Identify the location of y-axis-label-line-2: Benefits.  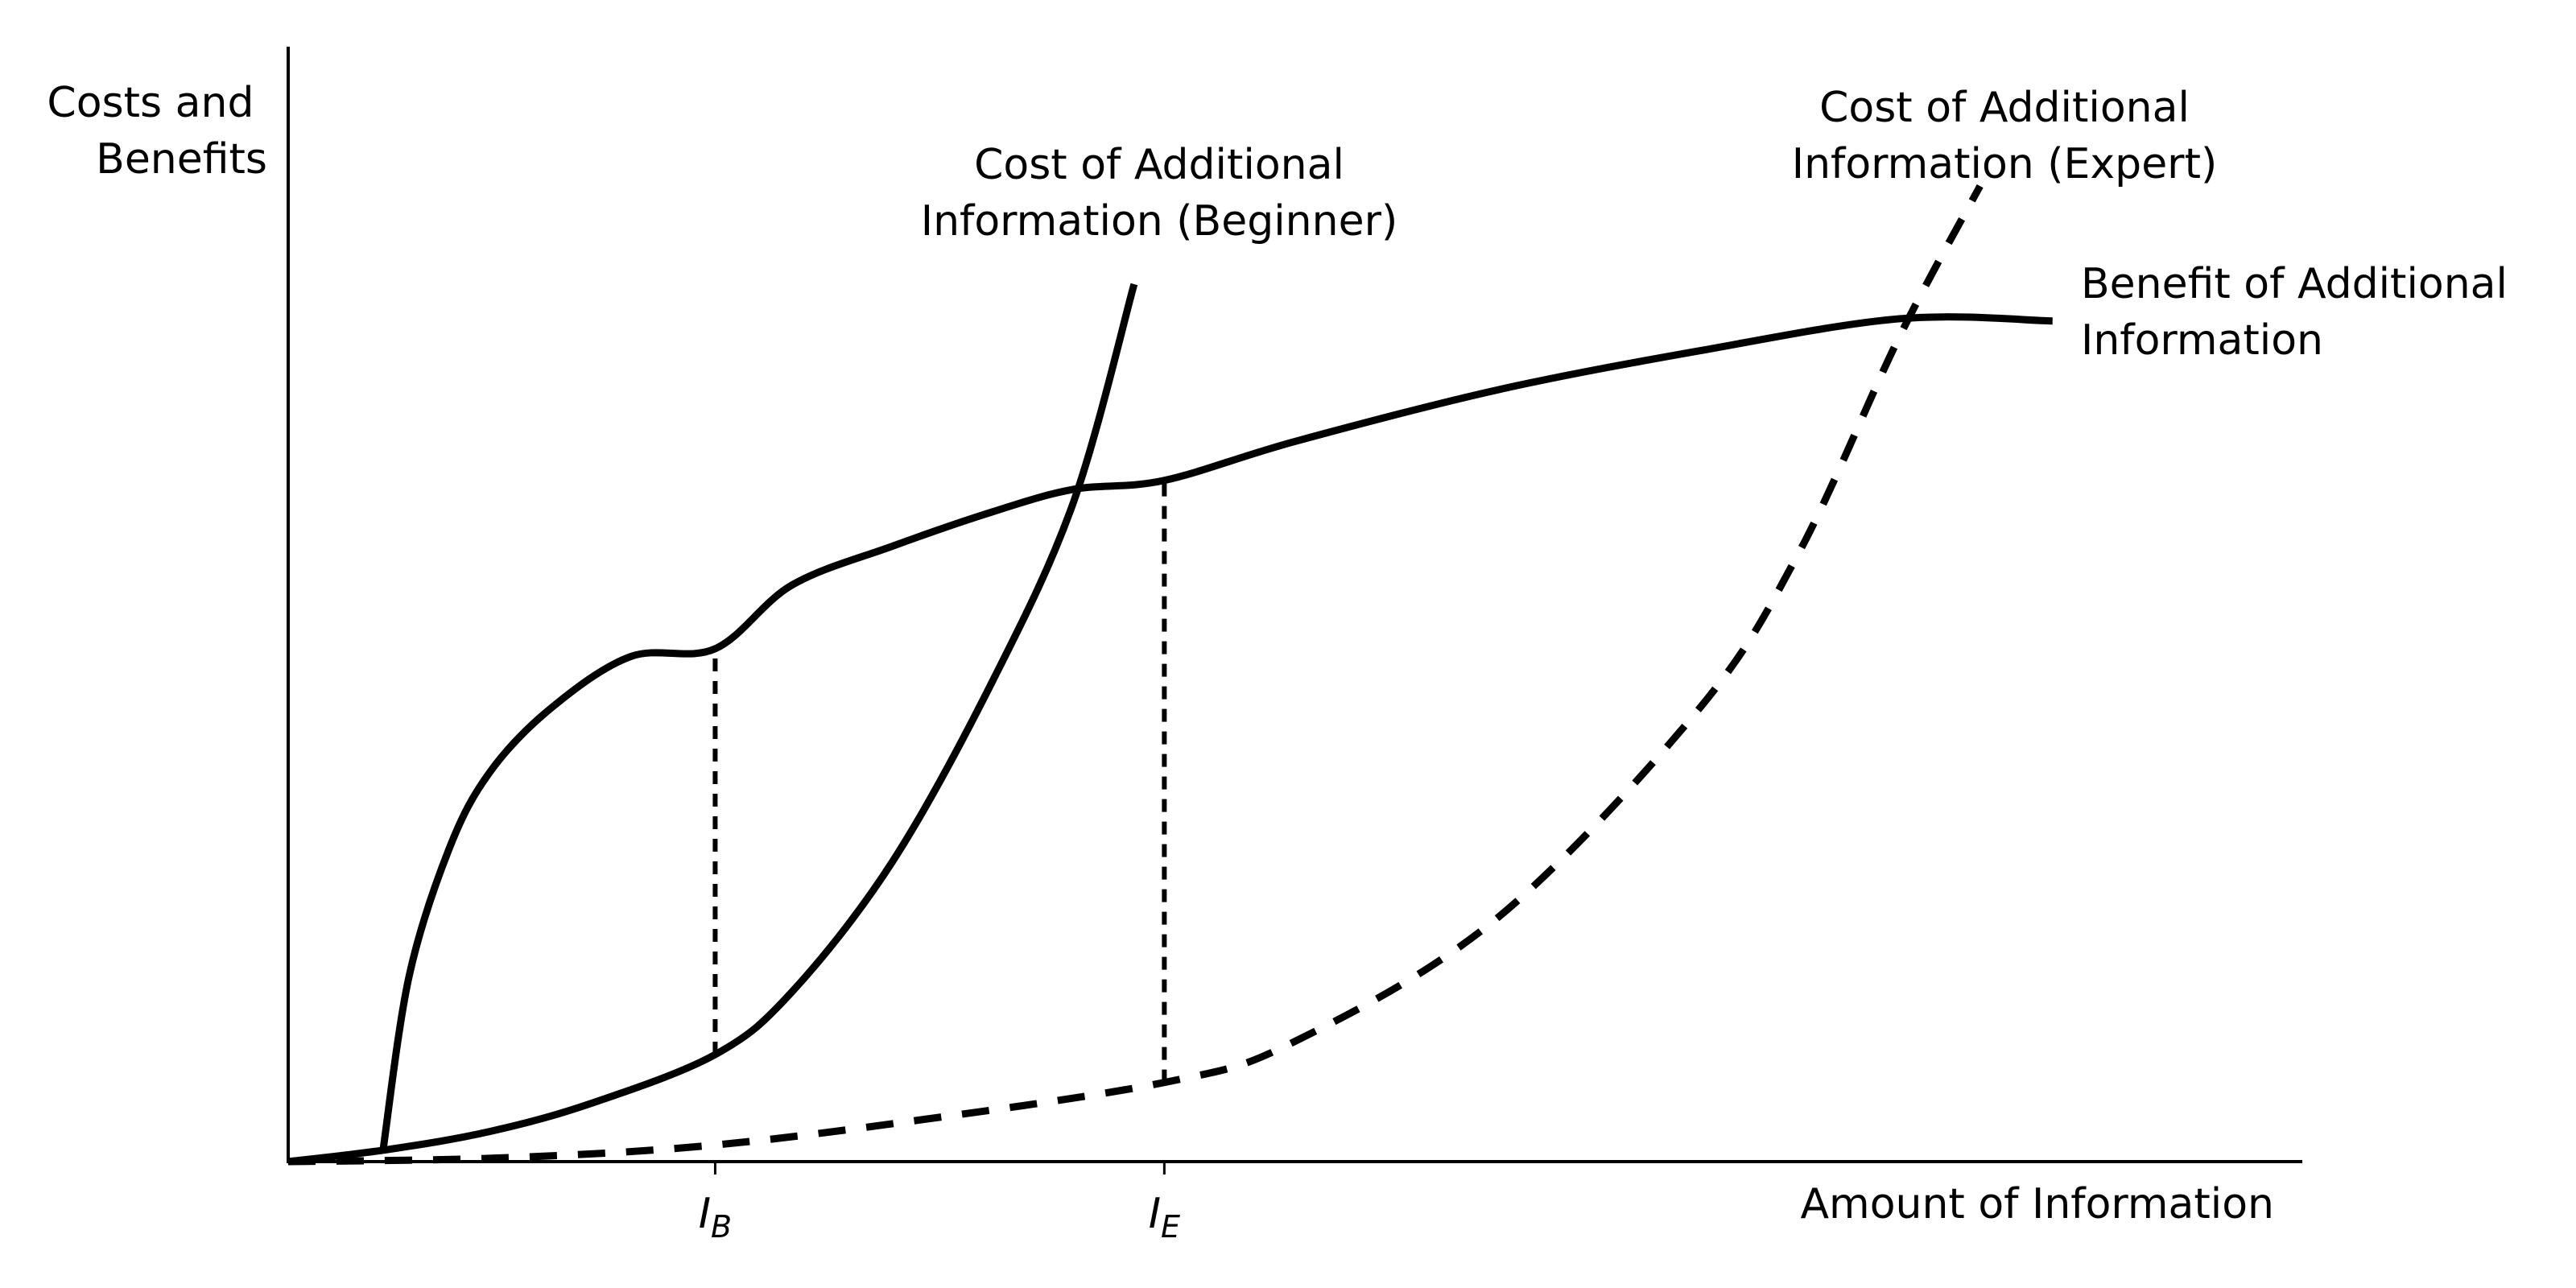
(181, 159).